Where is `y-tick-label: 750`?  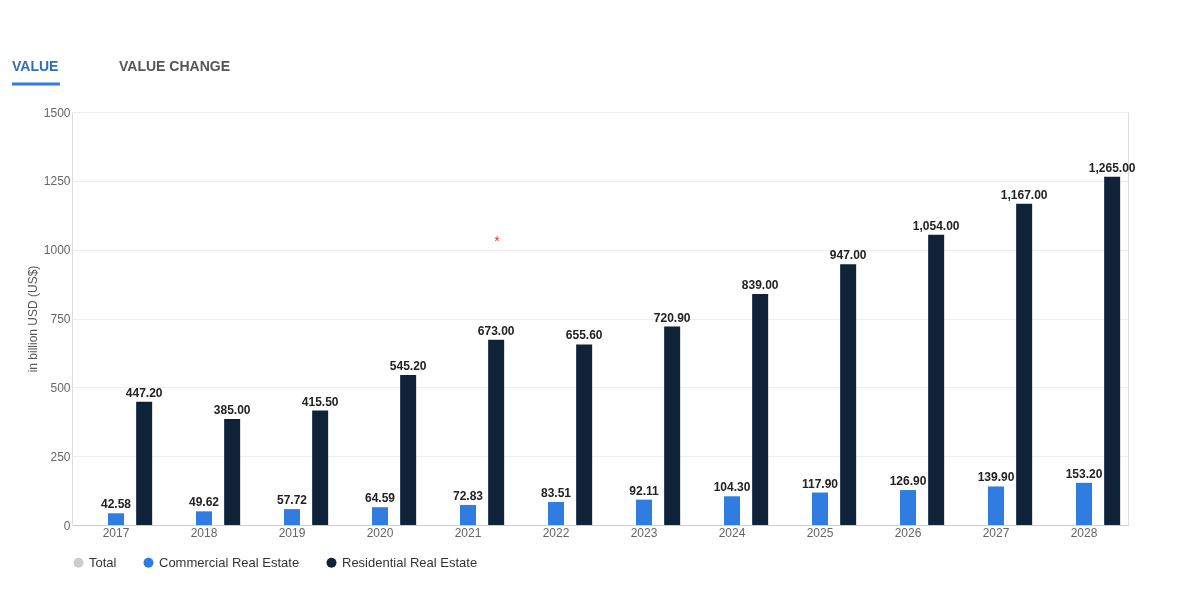 y-tick-label: 750 is located at coordinates (60, 319).